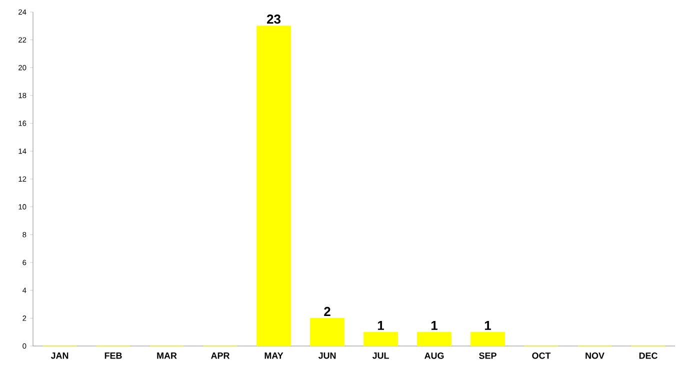 The image size is (680, 380). What do you see at coordinates (327, 311) in the screenshot?
I see `data-label: 2` at bounding box center [327, 311].